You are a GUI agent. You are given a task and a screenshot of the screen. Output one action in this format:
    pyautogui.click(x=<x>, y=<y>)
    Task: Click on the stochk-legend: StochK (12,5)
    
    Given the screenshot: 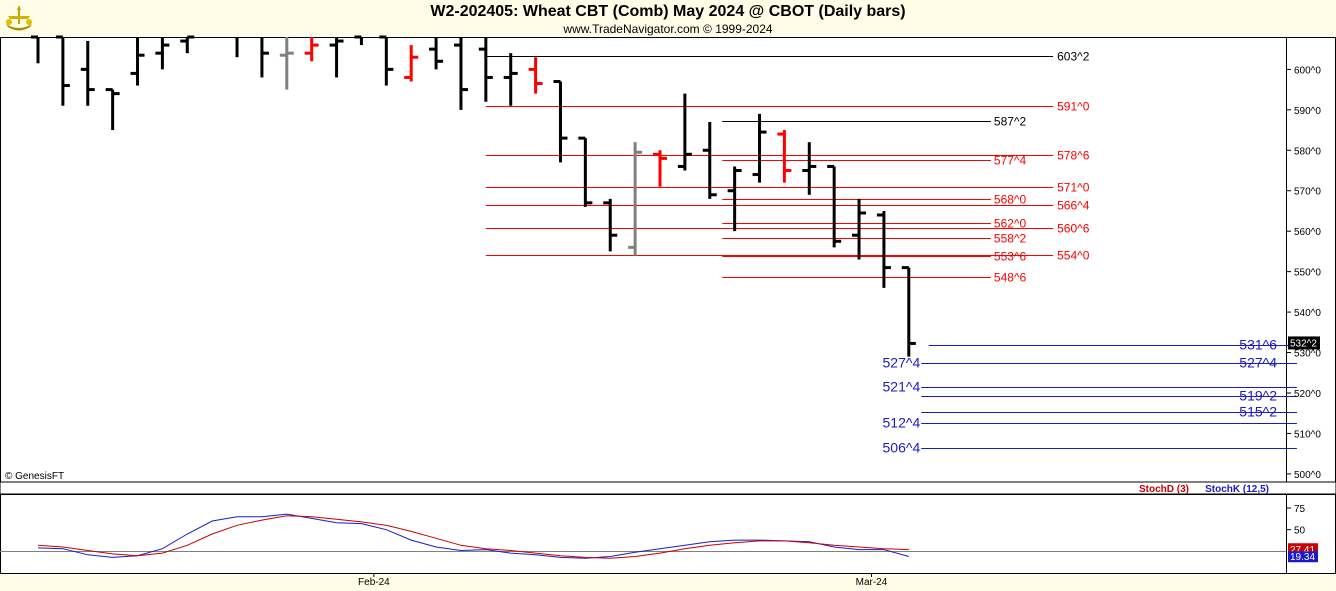 What is the action you would take?
    pyautogui.click(x=1237, y=489)
    